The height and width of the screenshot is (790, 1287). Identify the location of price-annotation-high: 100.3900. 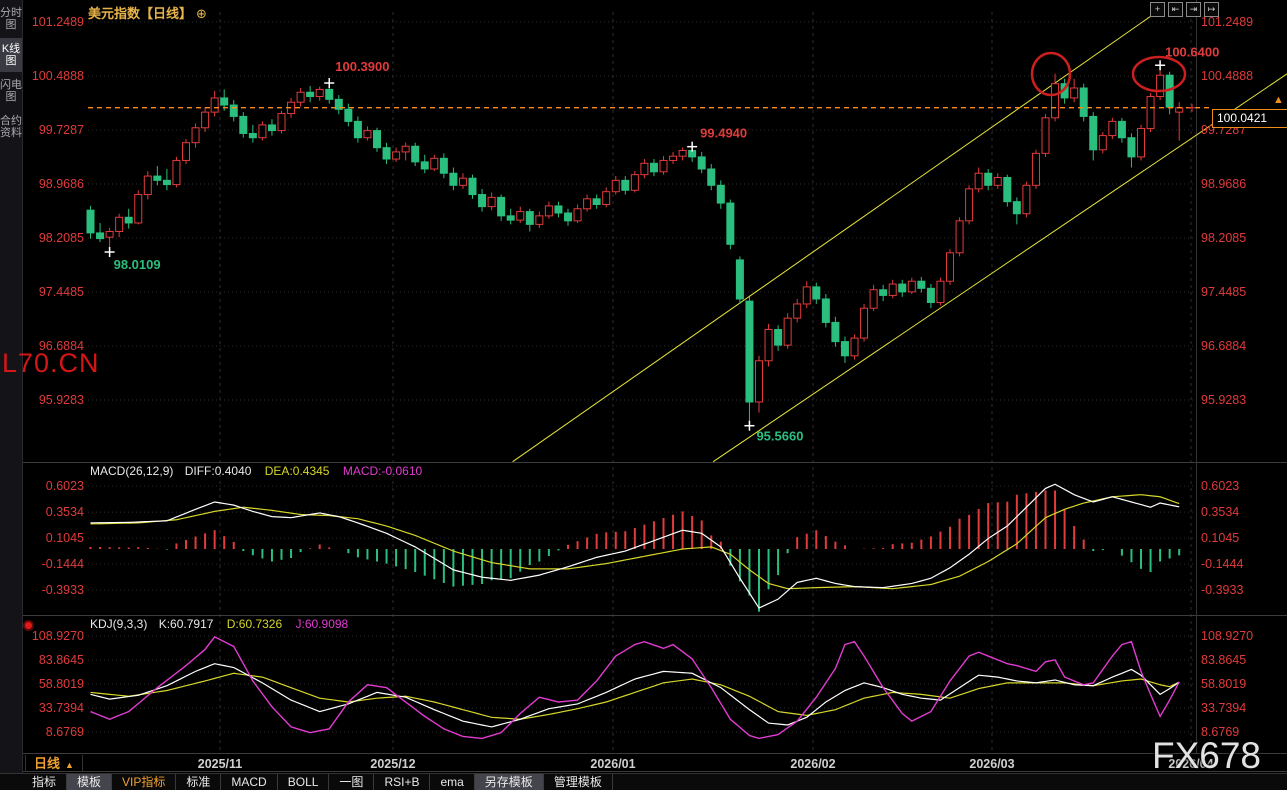
(362, 66).